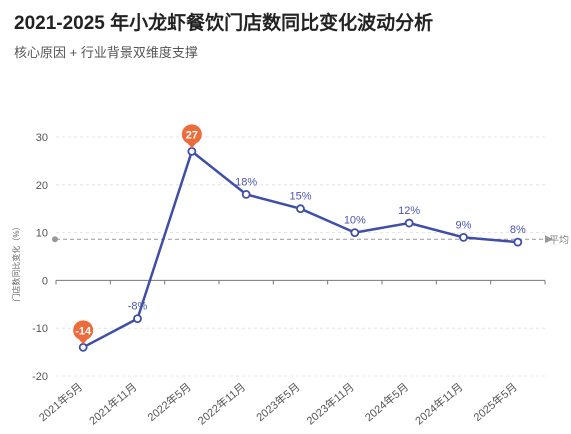 Image resolution: width=571 pixels, height=434 pixels. Describe the element at coordinates (60, 402) in the screenshot. I see `x-tick-label: 2021年5月` at that location.